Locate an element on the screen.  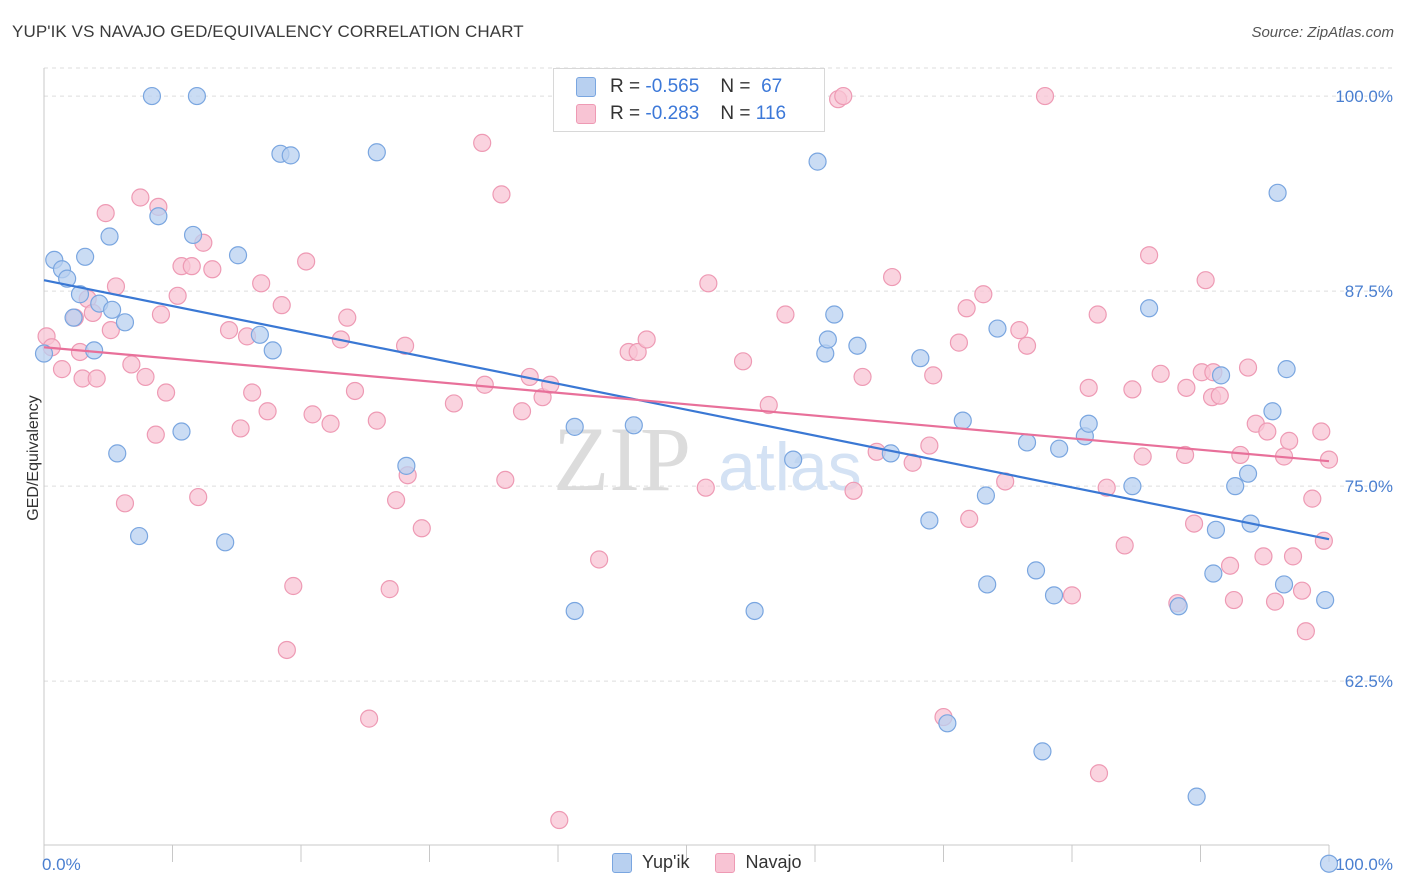
navajo-trend-line is located at coordinates (686, 404).